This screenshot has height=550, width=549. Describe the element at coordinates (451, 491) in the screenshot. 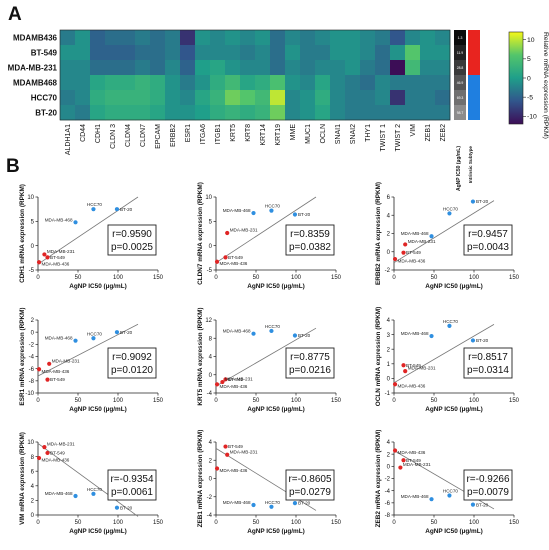

I see `point-label: HCC70` at that location.